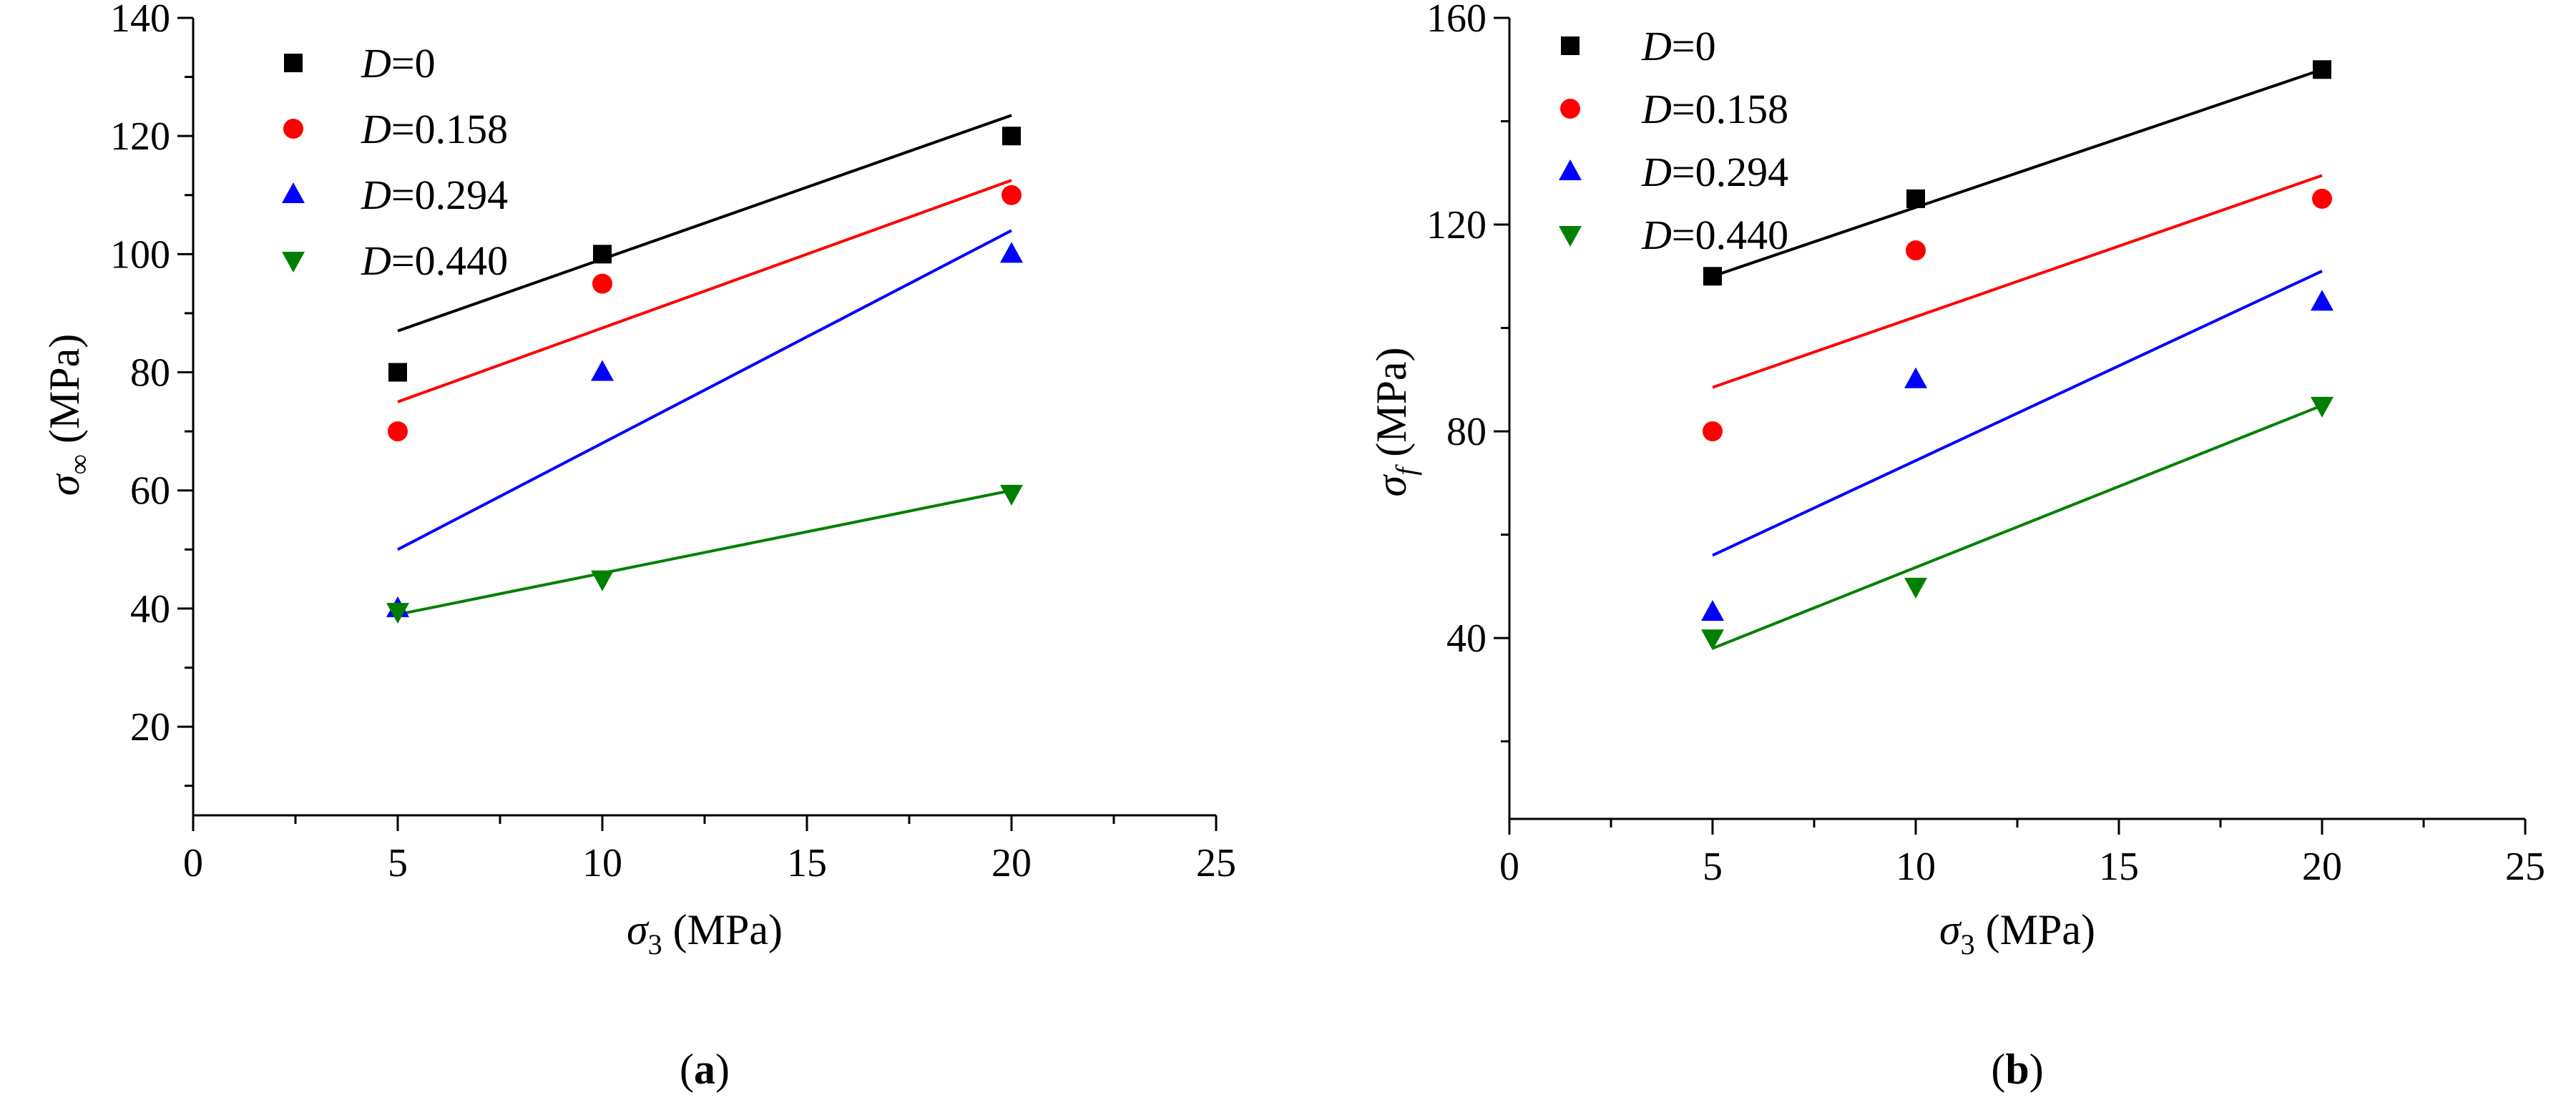 Image resolution: width=2576 pixels, height=1120 pixels. I want to click on y-tick-label: 60, so click(150, 491).